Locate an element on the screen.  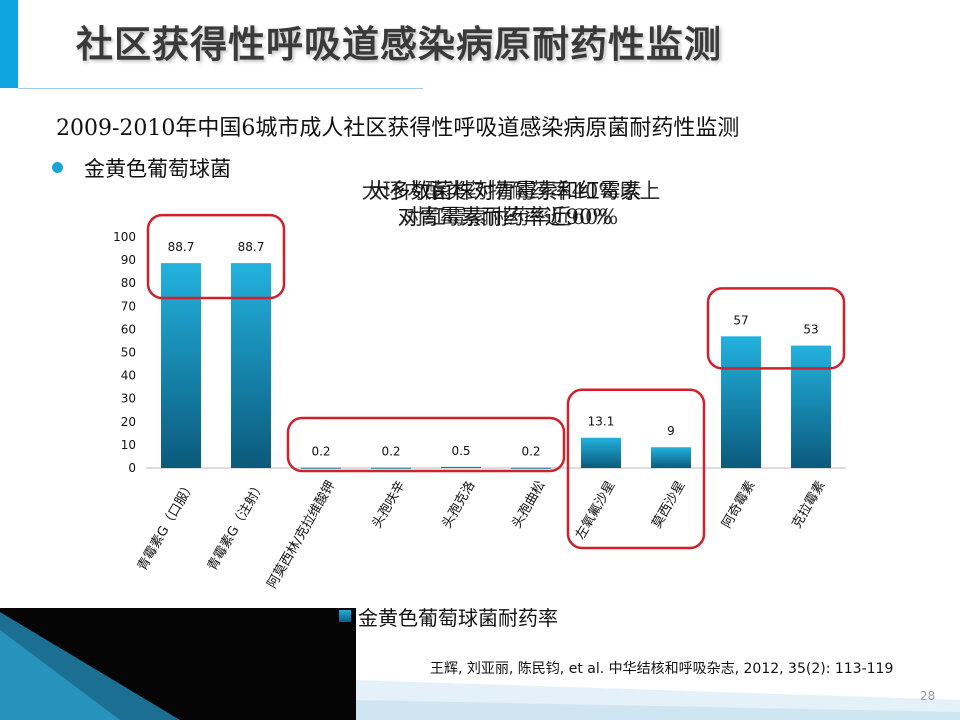
data-label-7: 9 is located at coordinates (671, 431).